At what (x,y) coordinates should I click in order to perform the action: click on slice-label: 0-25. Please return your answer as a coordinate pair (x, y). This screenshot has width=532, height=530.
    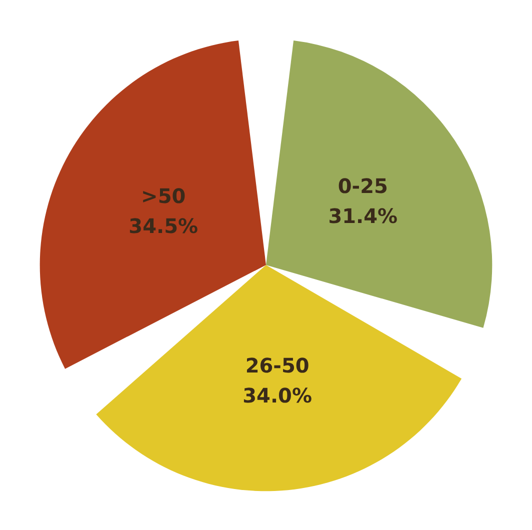
    Looking at the image, I should click on (363, 186).